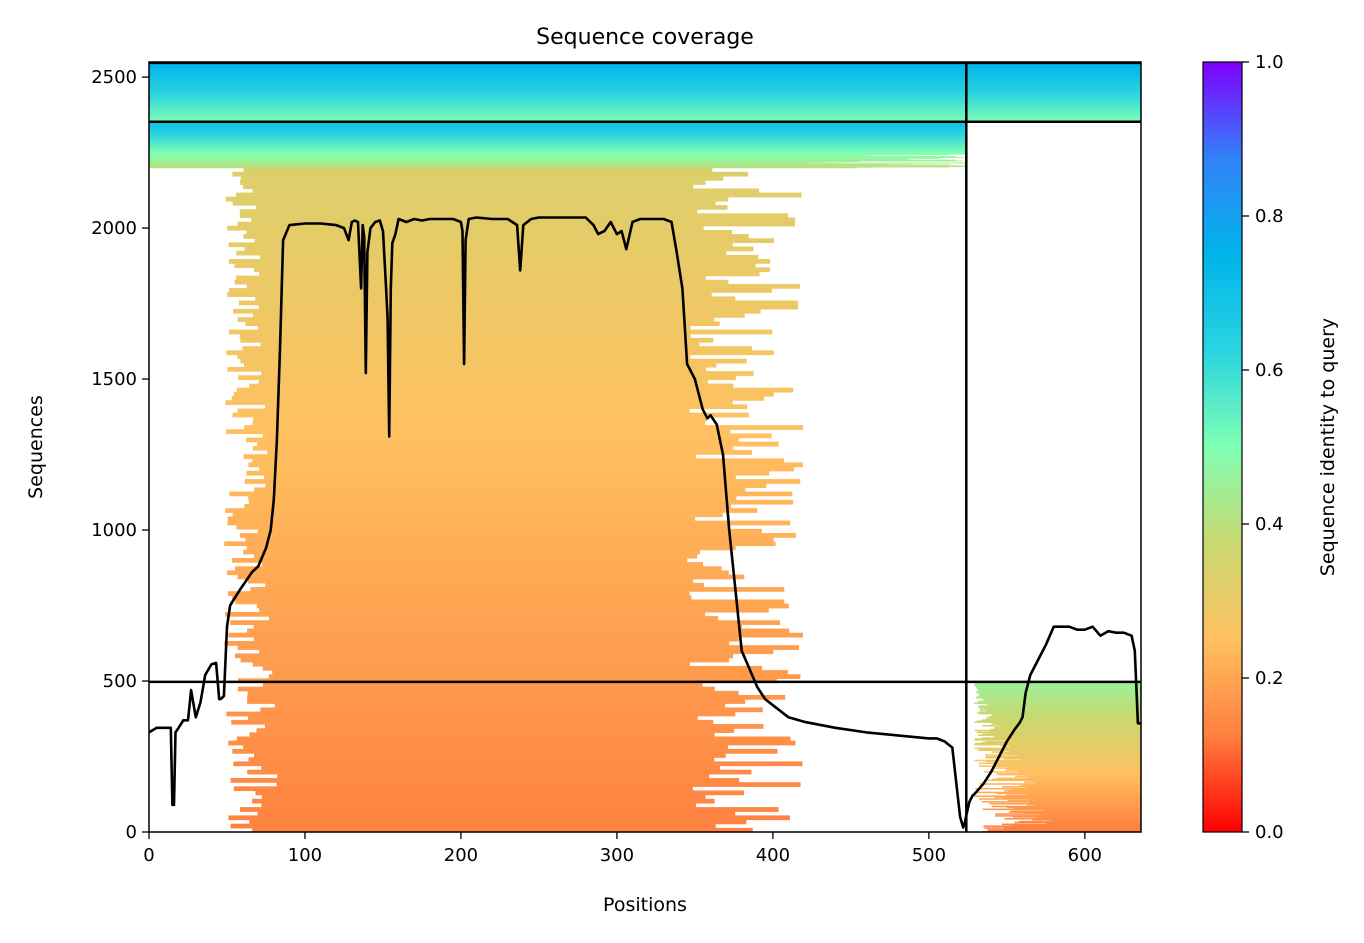 The image size is (1364, 943). Describe the element at coordinates (120, 681) in the screenshot. I see `y-tick-label: 500` at that location.